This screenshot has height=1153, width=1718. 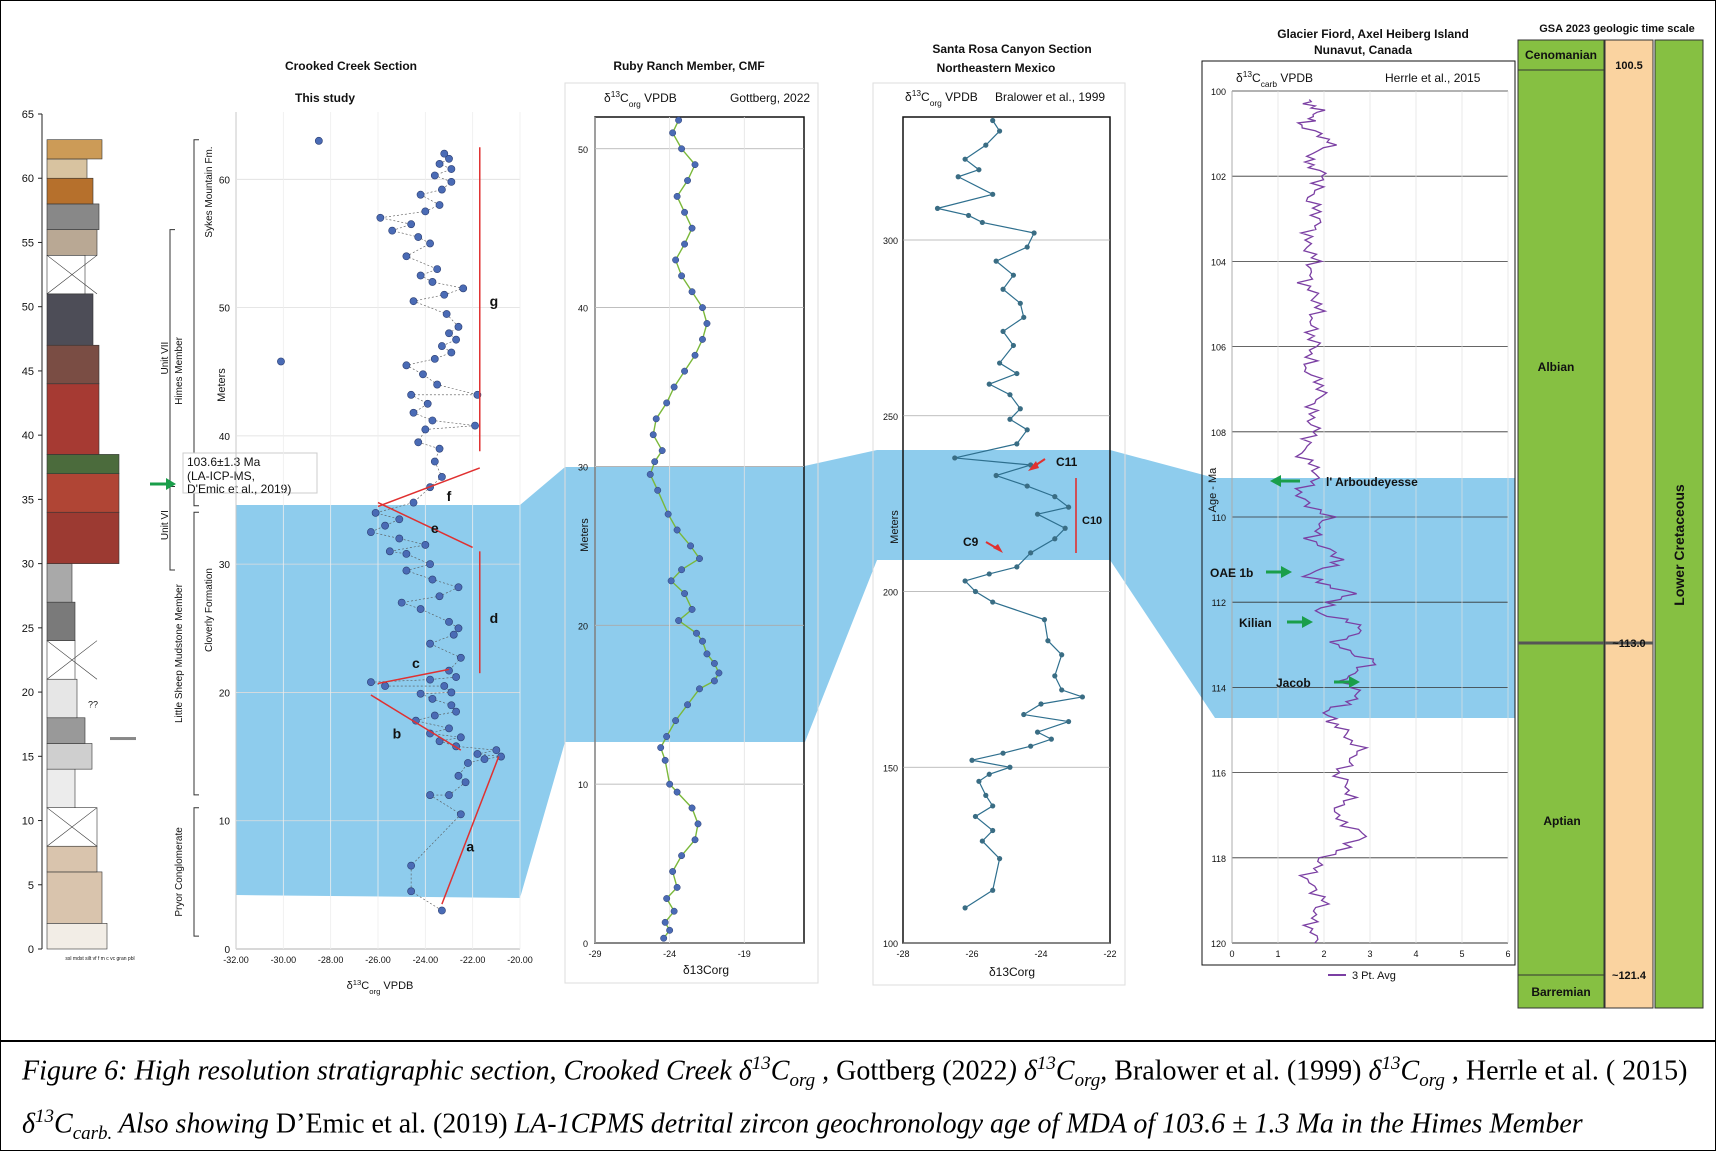 What do you see at coordinates (1218, 177) in the screenshot?
I see `p4-y-tick-label: 102` at bounding box center [1218, 177].